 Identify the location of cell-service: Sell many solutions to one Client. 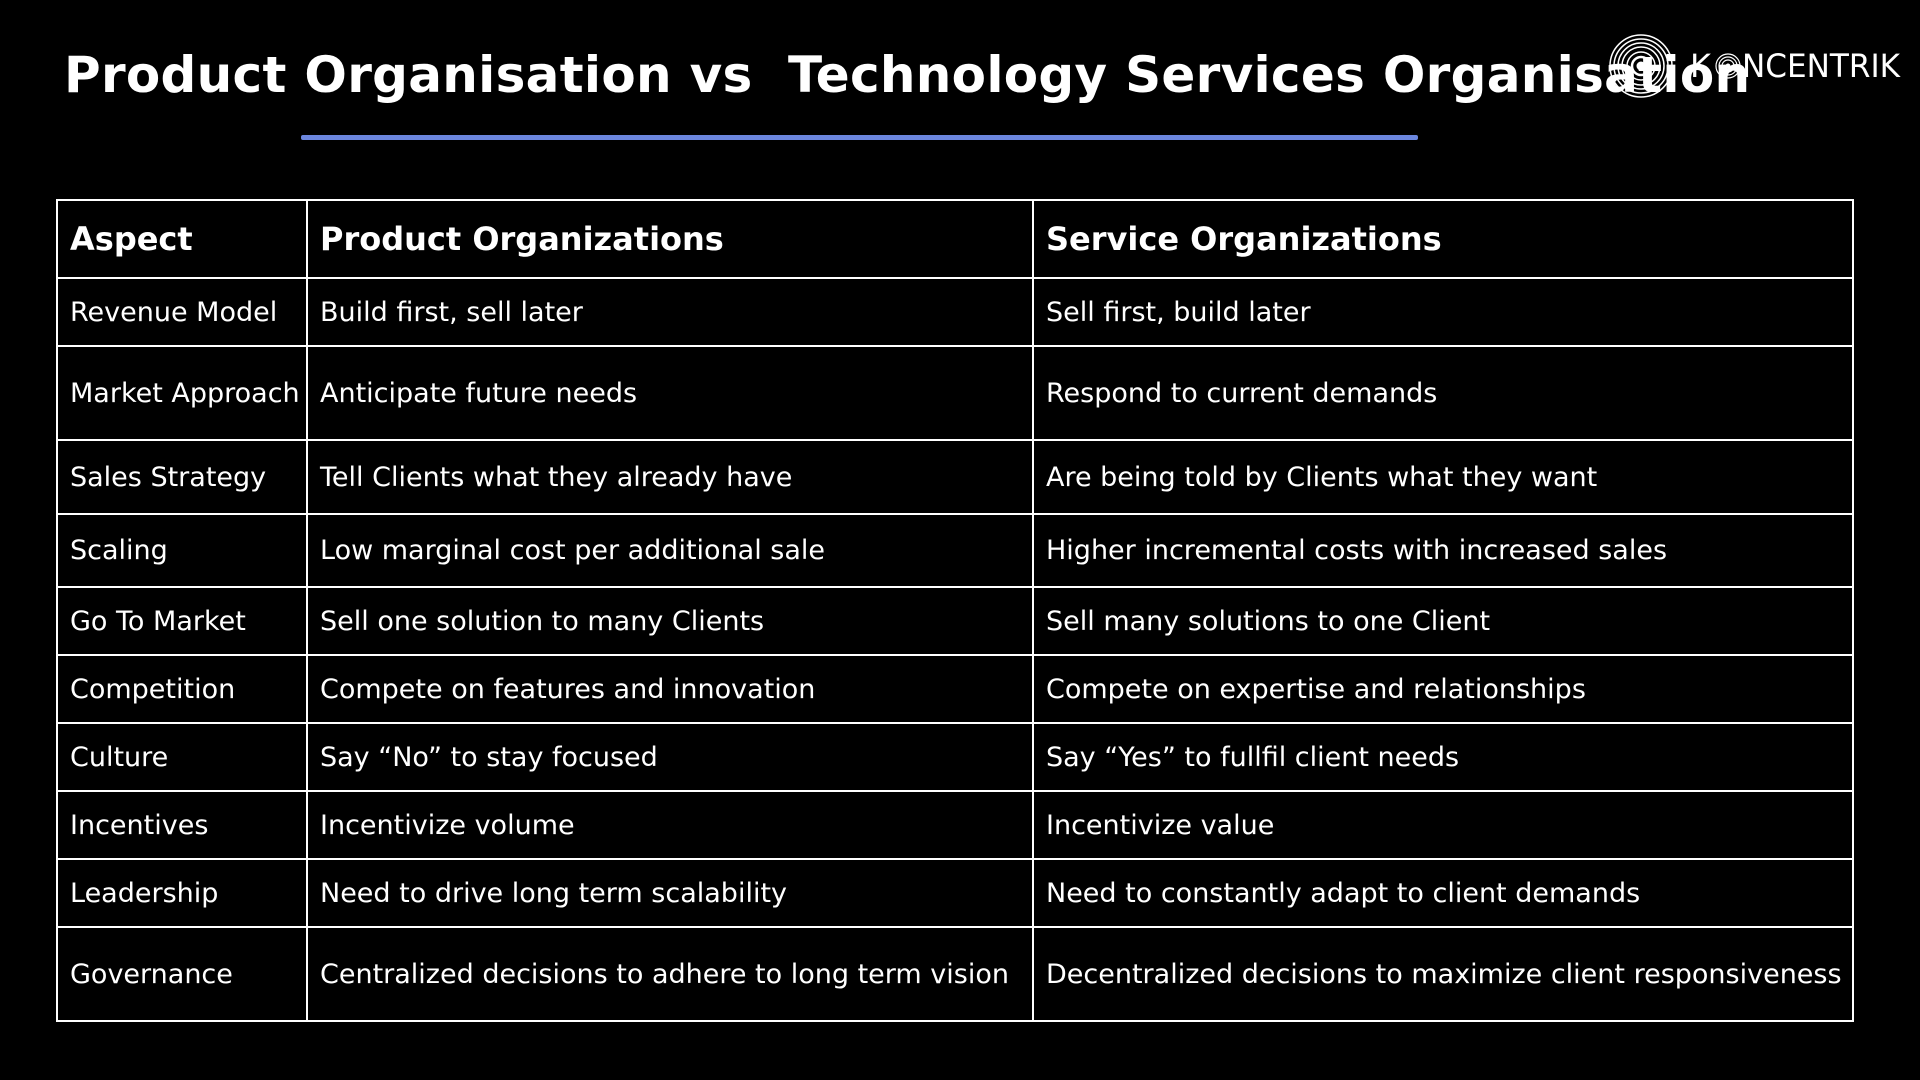
(1443, 621).